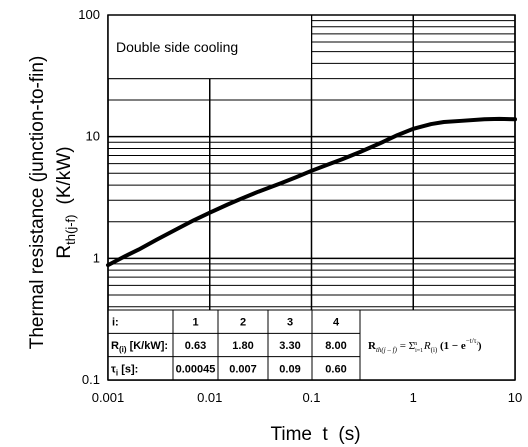 The width and height of the screenshot is (528, 447). Describe the element at coordinates (64, 252) in the screenshot. I see `y-axis-label-symbol: R` at that location.